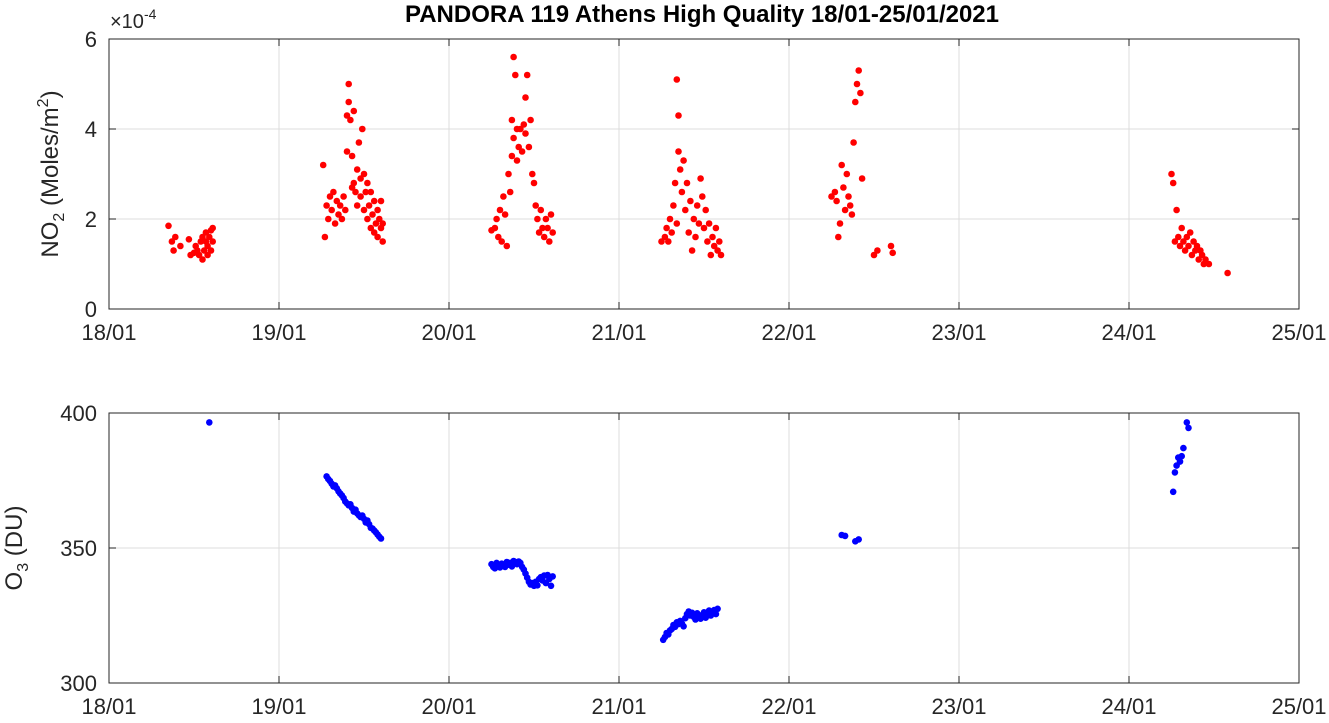 The image size is (1329, 723). Describe the element at coordinates (448, 706) in the screenshot. I see `o3-x-tick-label: 20/01` at that location.